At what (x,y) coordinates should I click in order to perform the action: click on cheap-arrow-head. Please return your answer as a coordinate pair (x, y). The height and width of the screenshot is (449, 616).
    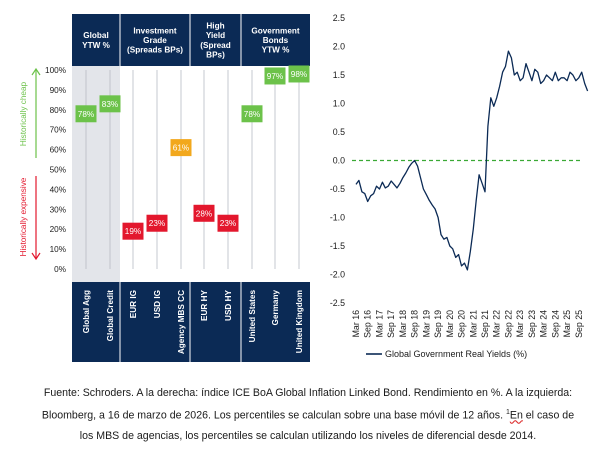
    Looking at the image, I should click on (36, 71).